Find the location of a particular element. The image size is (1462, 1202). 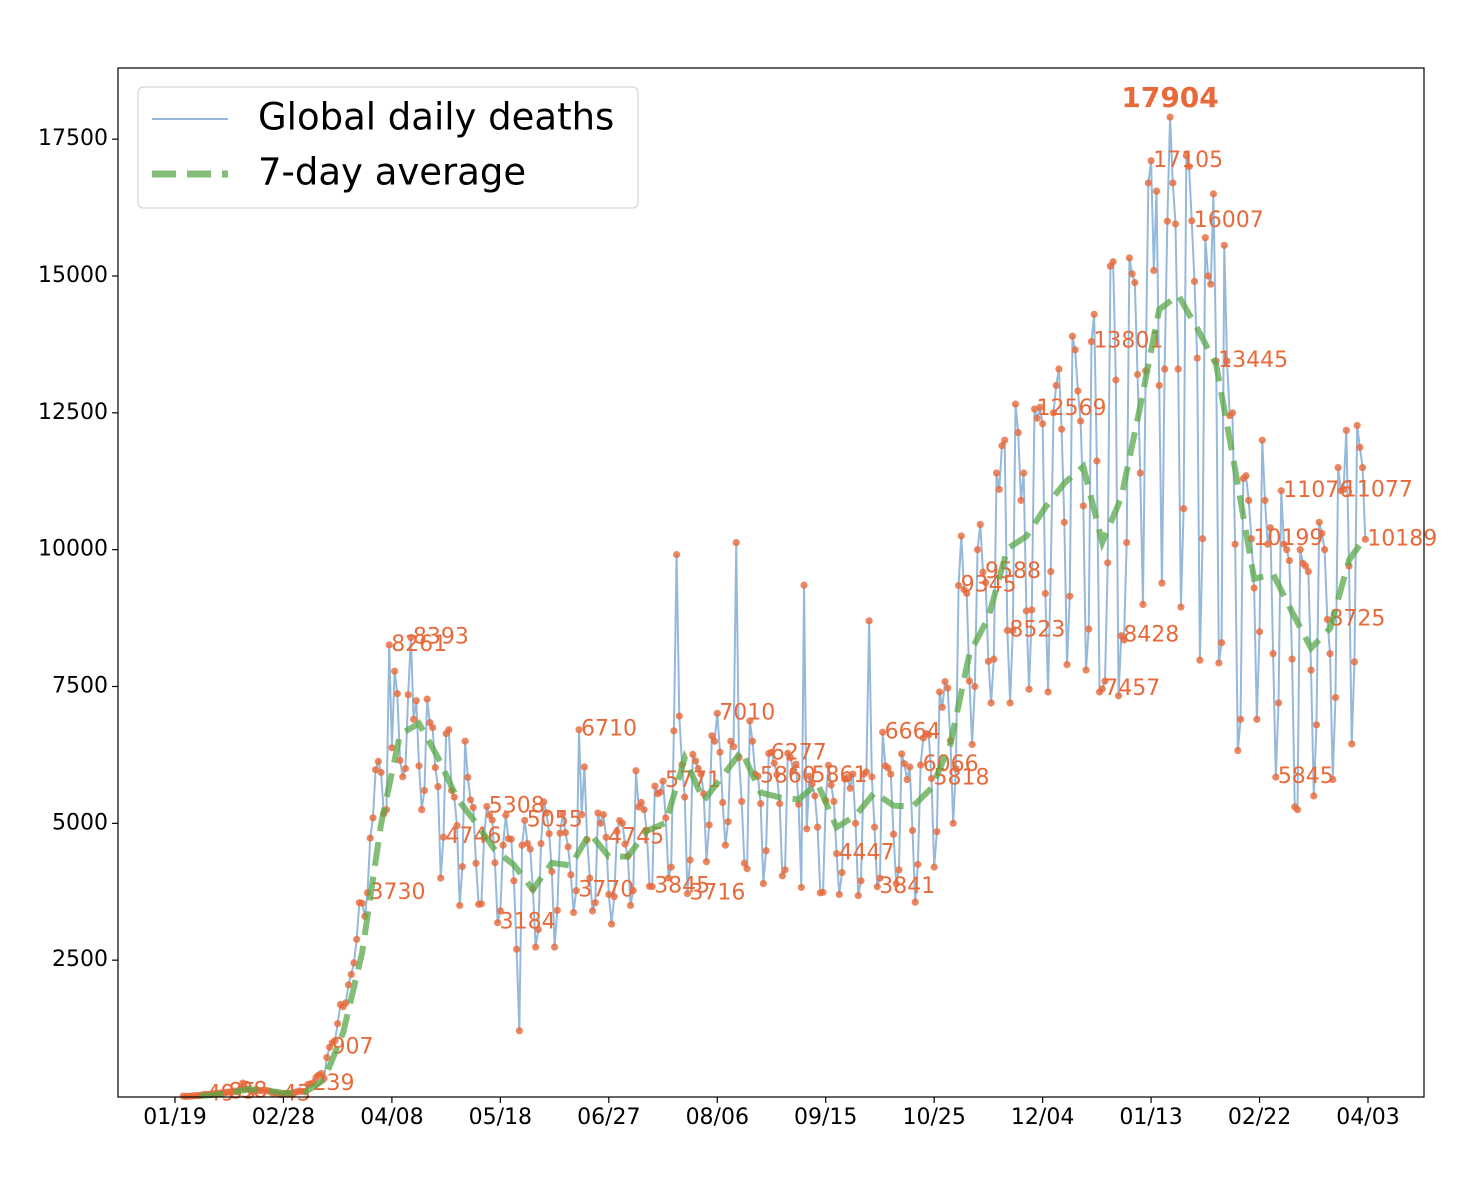

value-label: 12569 is located at coordinates (1072, 408).